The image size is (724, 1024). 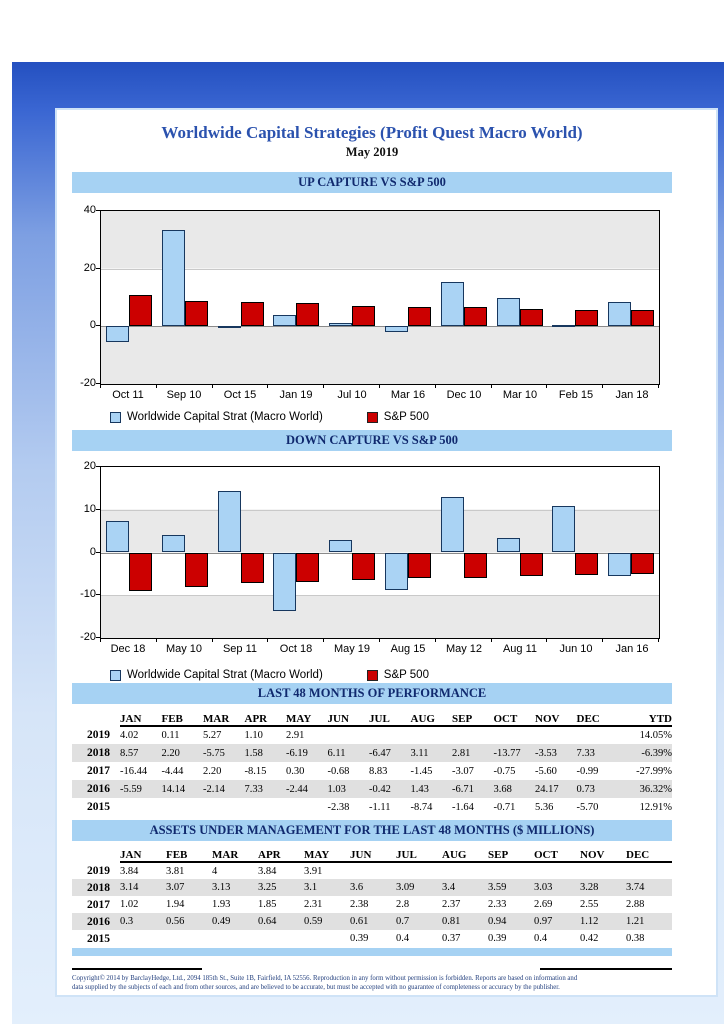 I want to click on table-cell: 3.14, so click(x=129, y=887).